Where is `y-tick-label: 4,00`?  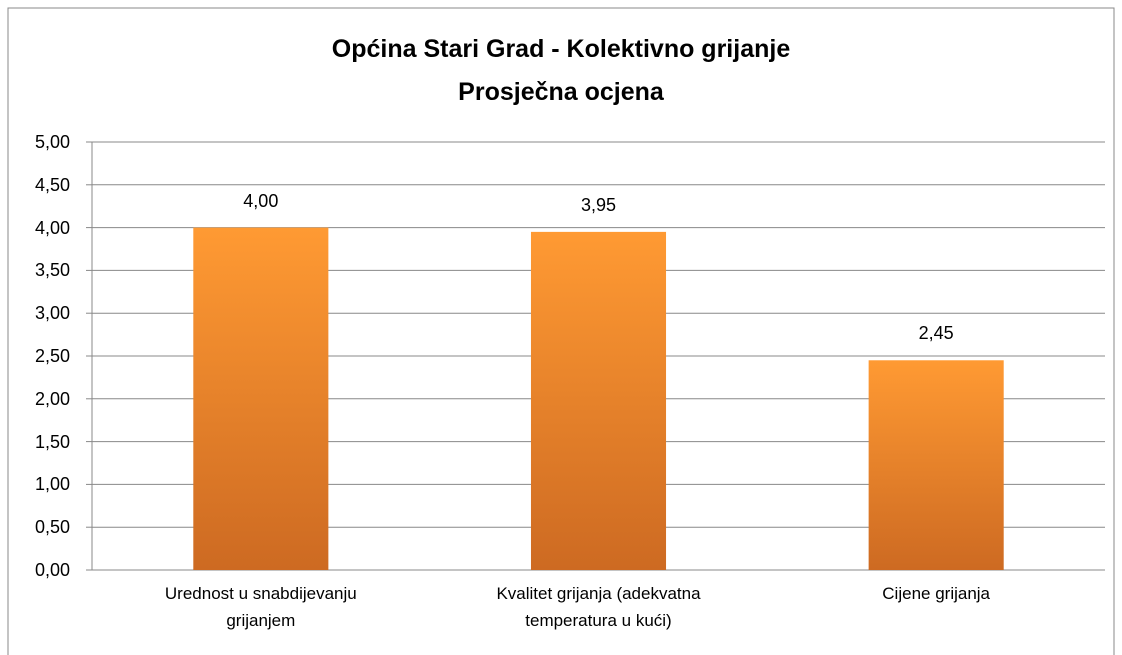
y-tick-label: 4,00 is located at coordinates (52, 227).